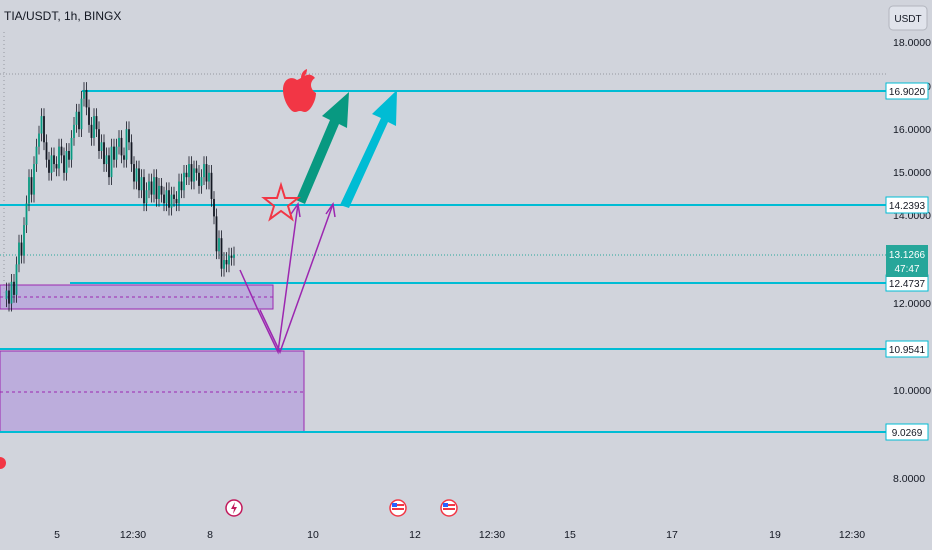 The height and width of the screenshot is (550, 932). Describe the element at coordinates (281, 201) in the screenshot. I see `star-icon` at that location.